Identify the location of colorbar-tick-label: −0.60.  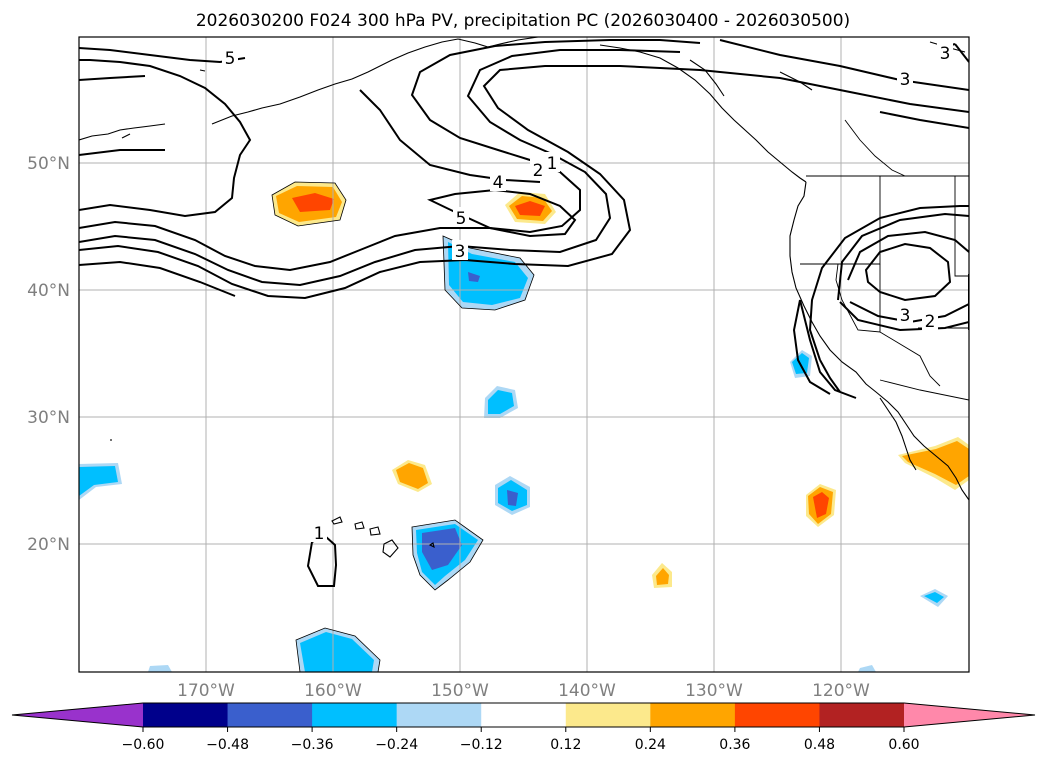
(143, 745).